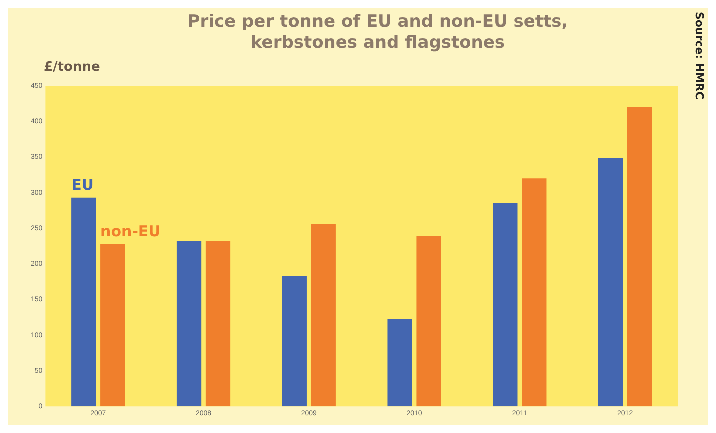 The image size is (716, 433). What do you see at coordinates (83, 185) in the screenshot?
I see `series-label: EU` at bounding box center [83, 185].